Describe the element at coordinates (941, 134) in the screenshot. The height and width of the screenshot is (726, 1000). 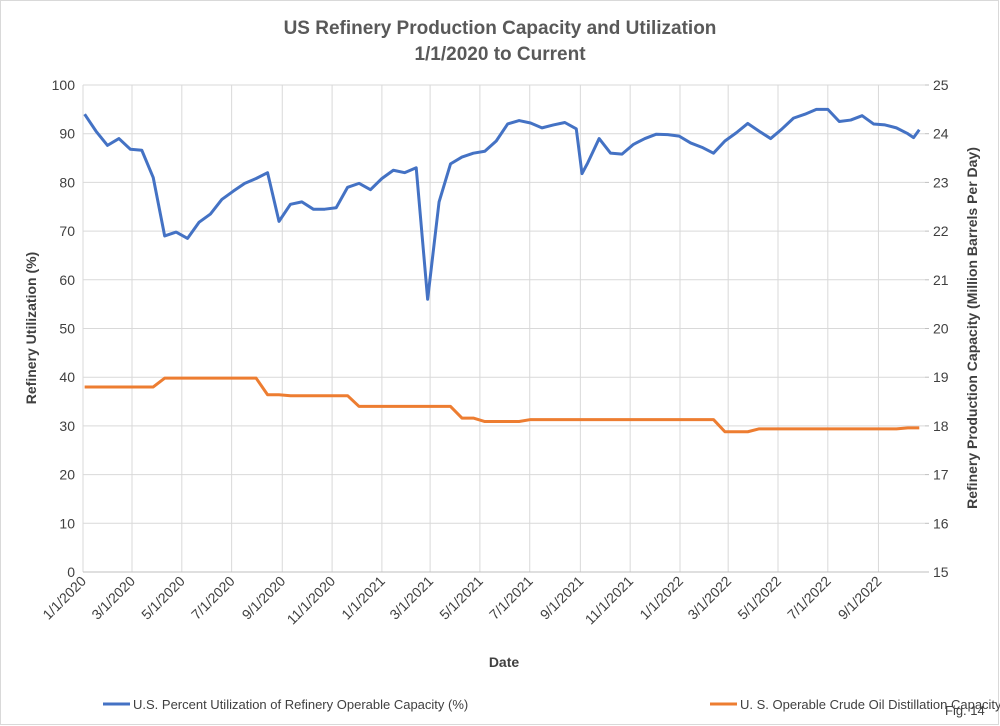
I see `y2-tick-label: 24` at that location.